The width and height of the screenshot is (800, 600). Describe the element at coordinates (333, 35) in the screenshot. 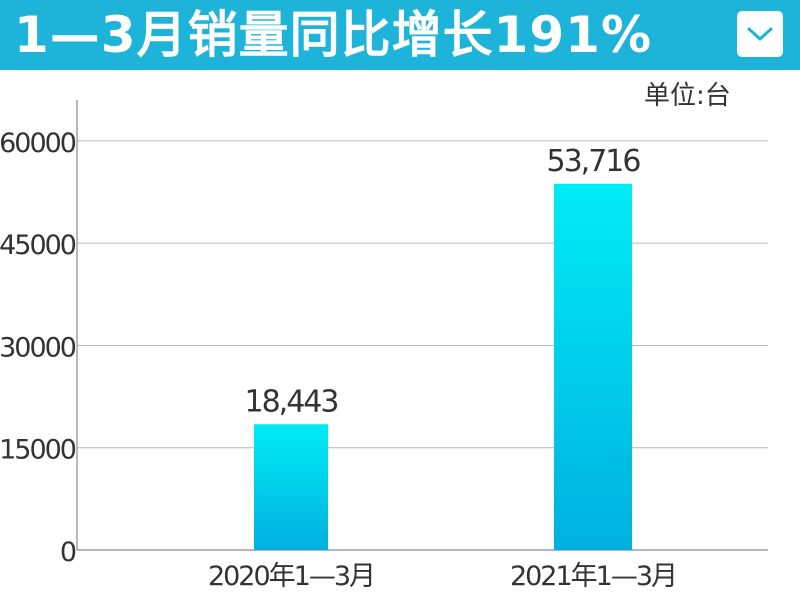

I see `chart-title: 1—3月销量同比增长191%` at that location.